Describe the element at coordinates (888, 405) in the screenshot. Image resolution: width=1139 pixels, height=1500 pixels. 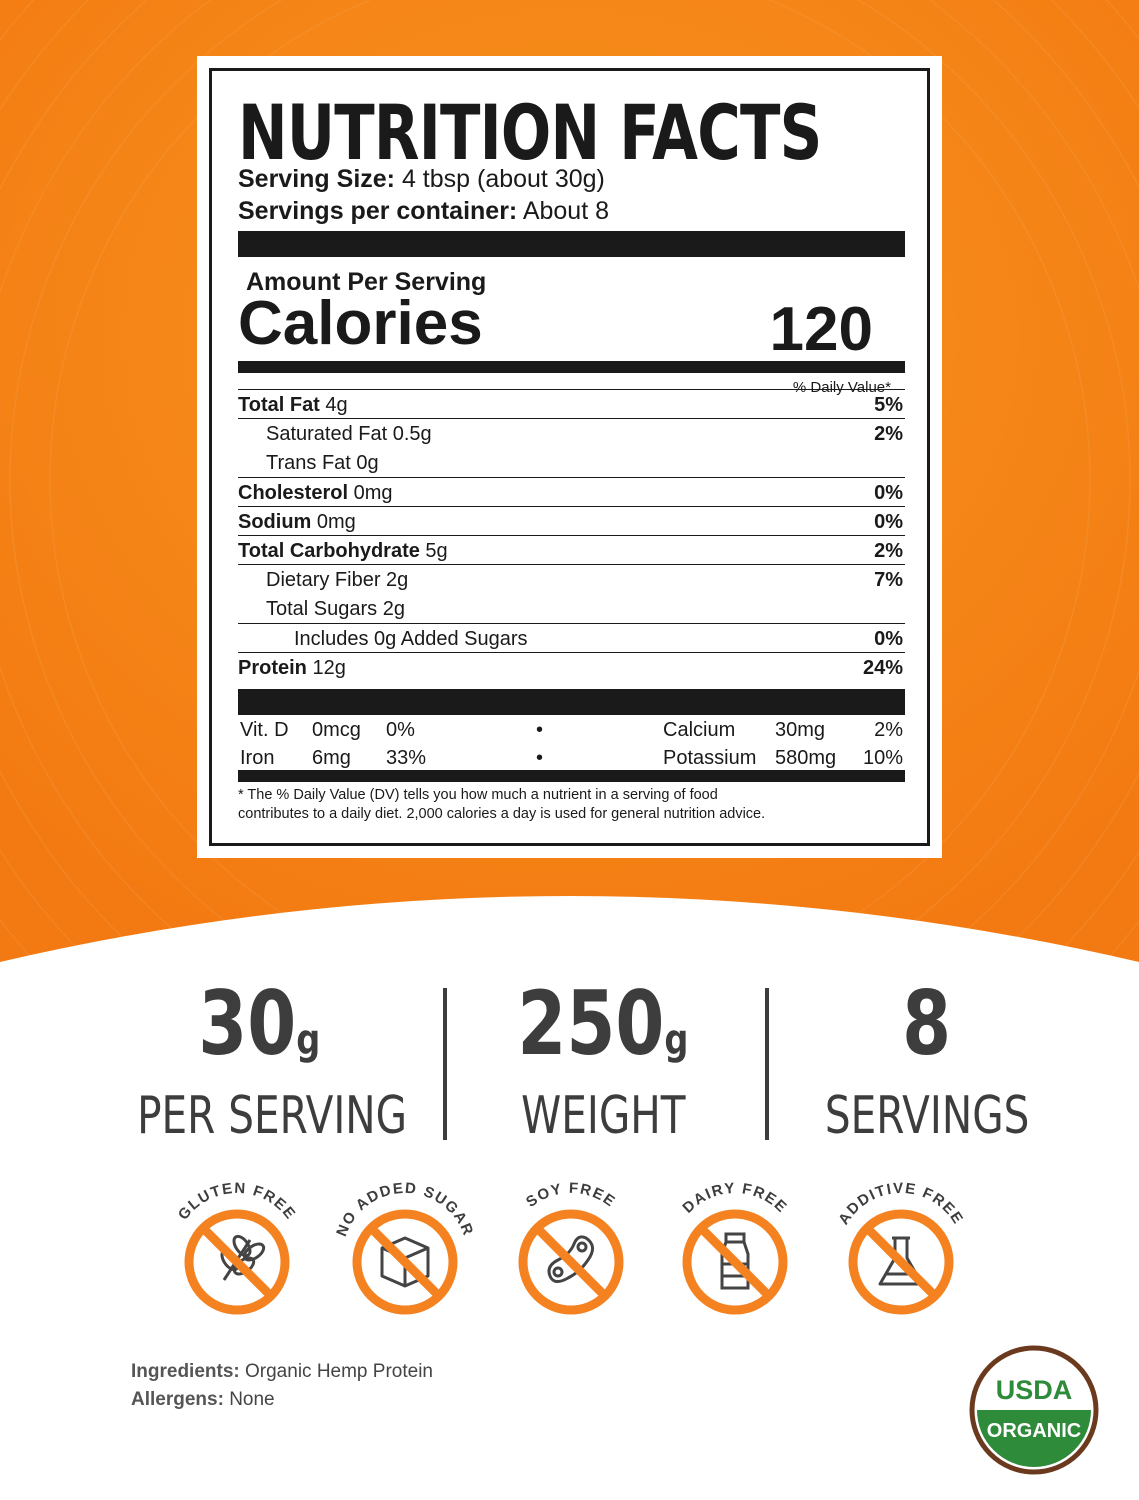
I see `nutrient-daily-value: 5%` at that location.